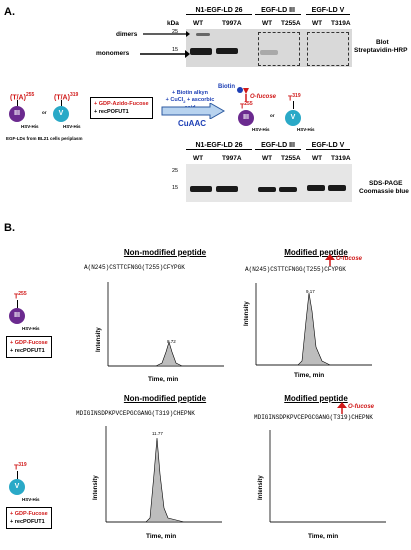  What do you see at coordinates (127, 34) in the screenshot?
I see `dimers-label: dimers` at bounding box center [127, 34].